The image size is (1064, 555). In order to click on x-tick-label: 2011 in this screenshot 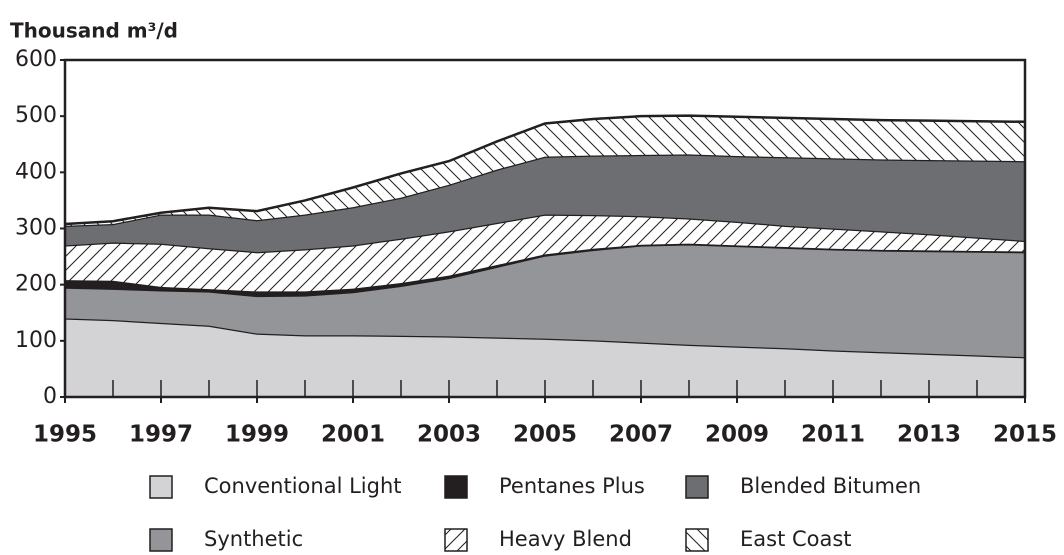, I will do `click(833, 435)`.